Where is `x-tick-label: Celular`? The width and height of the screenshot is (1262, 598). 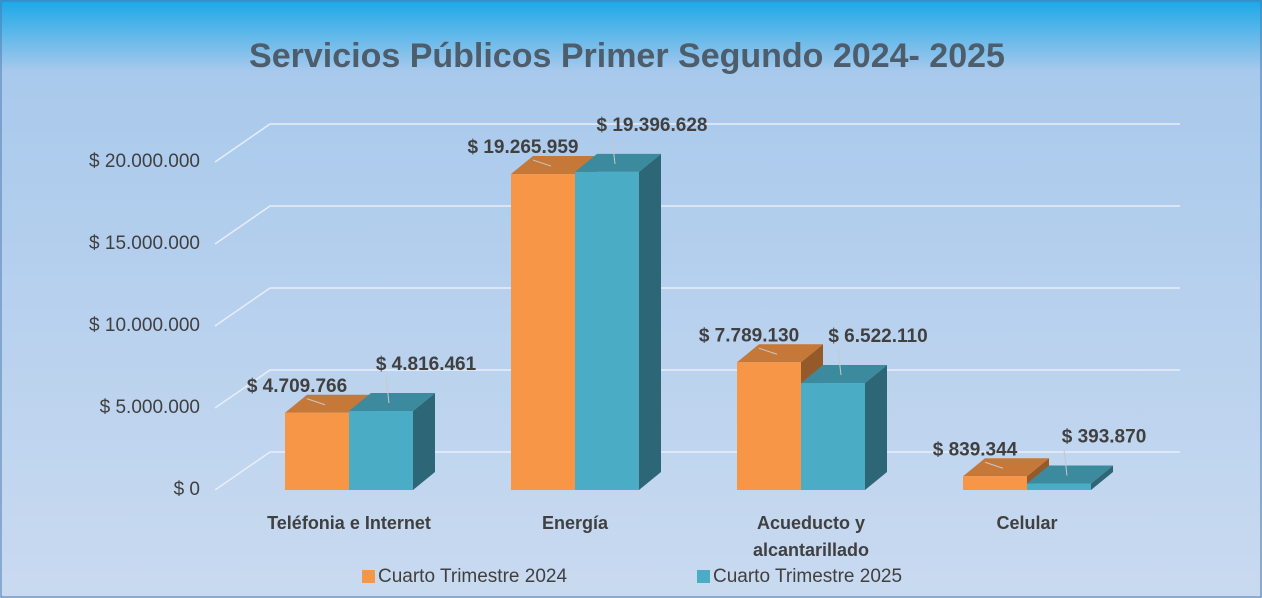 x-tick-label: Celular is located at coordinates (1026, 523).